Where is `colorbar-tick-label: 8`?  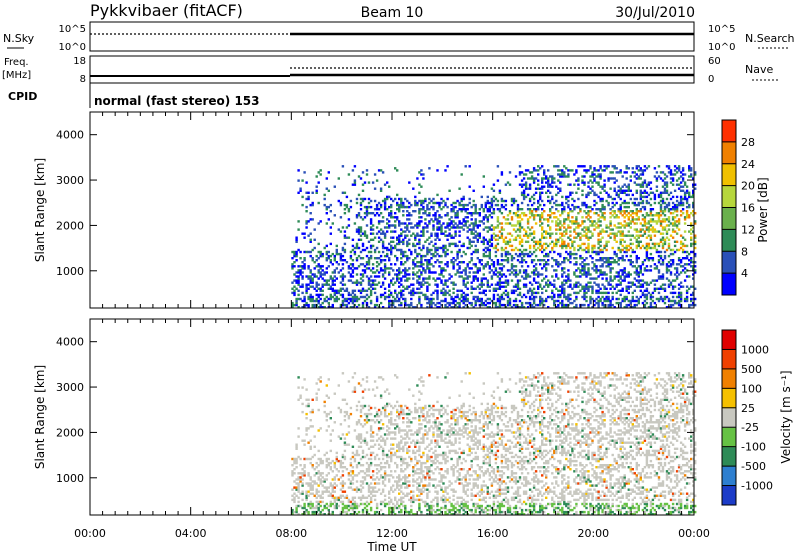 colorbar-tick-label: 8 is located at coordinates (744, 251).